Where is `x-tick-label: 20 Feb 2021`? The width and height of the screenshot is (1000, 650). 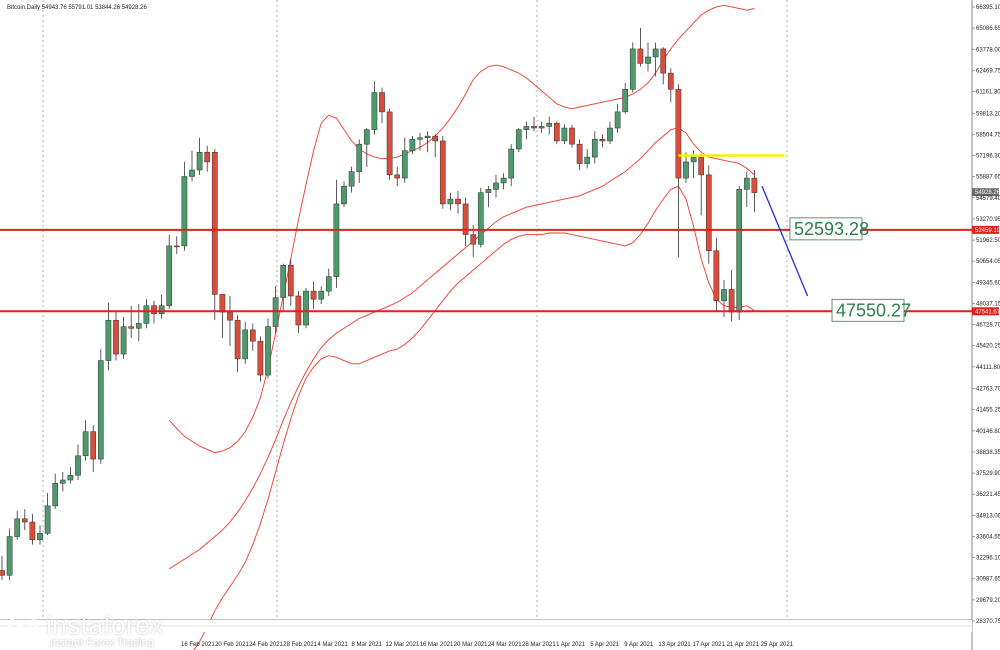
x-tick-label: 20 Feb 2021 is located at coordinates (232, 645).